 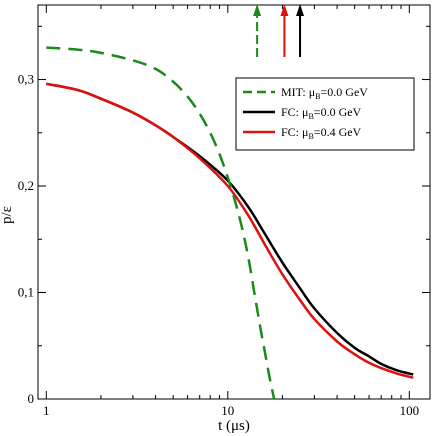 What do you see at coordinates (321, 133) in the screenshot?
I see `legend-label: FC: μB=0.4 GeV` at bounding box center [321, 133].